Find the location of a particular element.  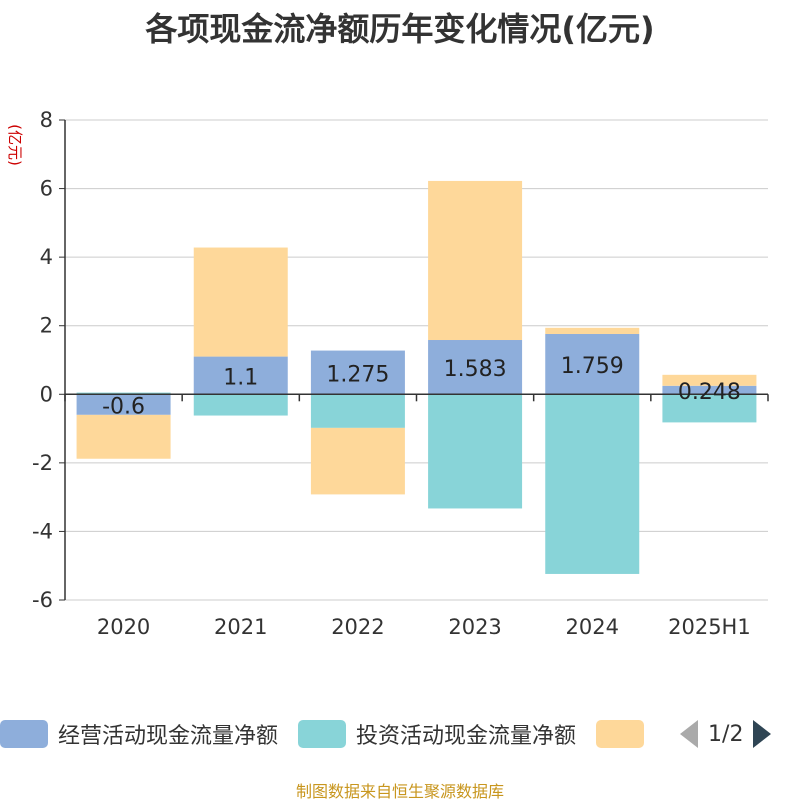

legend-item-investing: 投资活动现金流量净额 is located at coordinates (437, 734).